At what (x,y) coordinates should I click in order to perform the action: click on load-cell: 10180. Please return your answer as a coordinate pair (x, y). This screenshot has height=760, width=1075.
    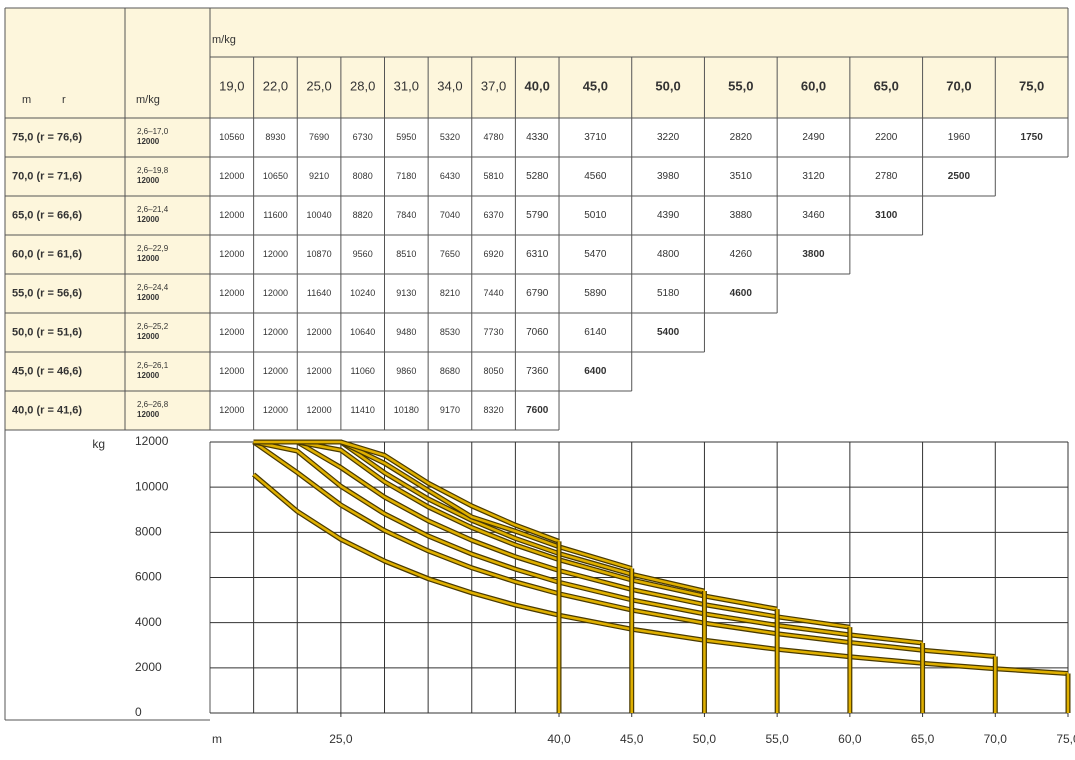
    Looking at the image, I should click on (406, 410).